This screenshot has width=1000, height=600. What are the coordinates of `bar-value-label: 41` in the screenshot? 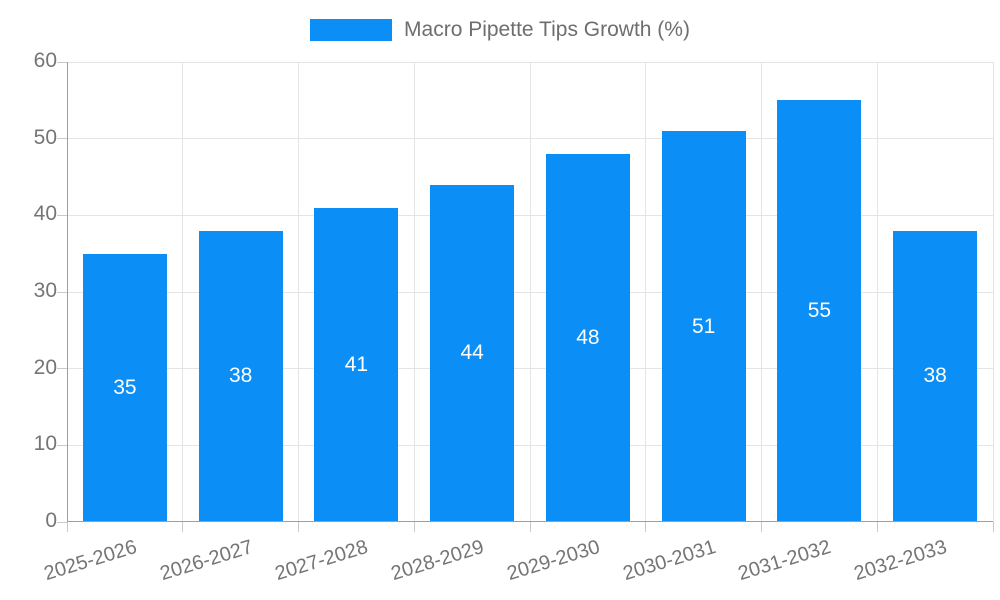 It's located at (356, 364).